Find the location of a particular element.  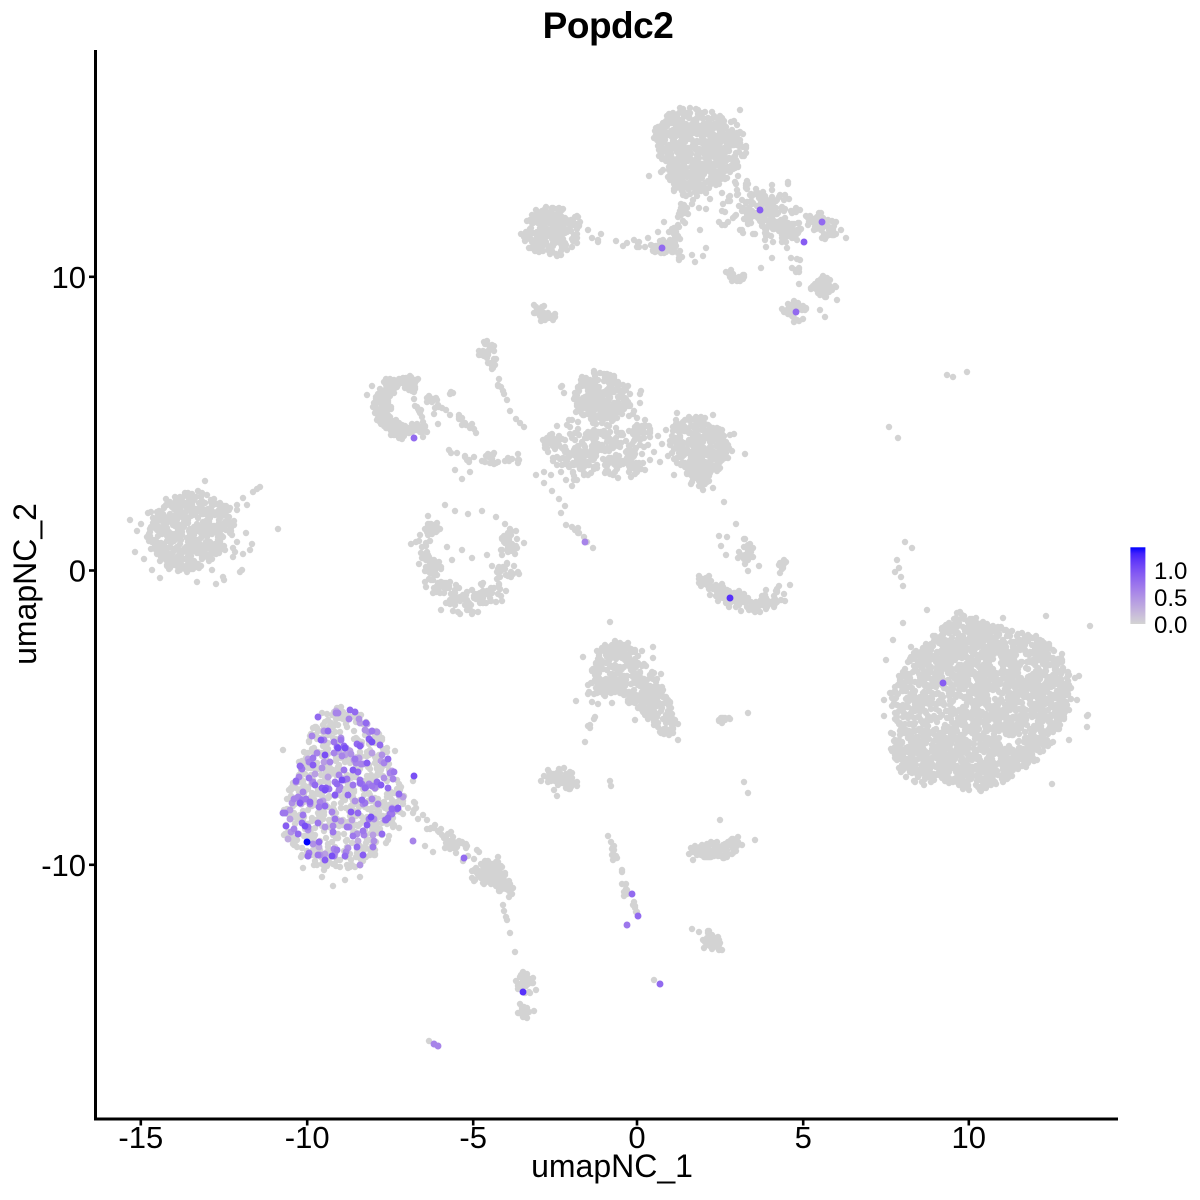

svg-text: 0.0 is located at coordinates (1170, 625).